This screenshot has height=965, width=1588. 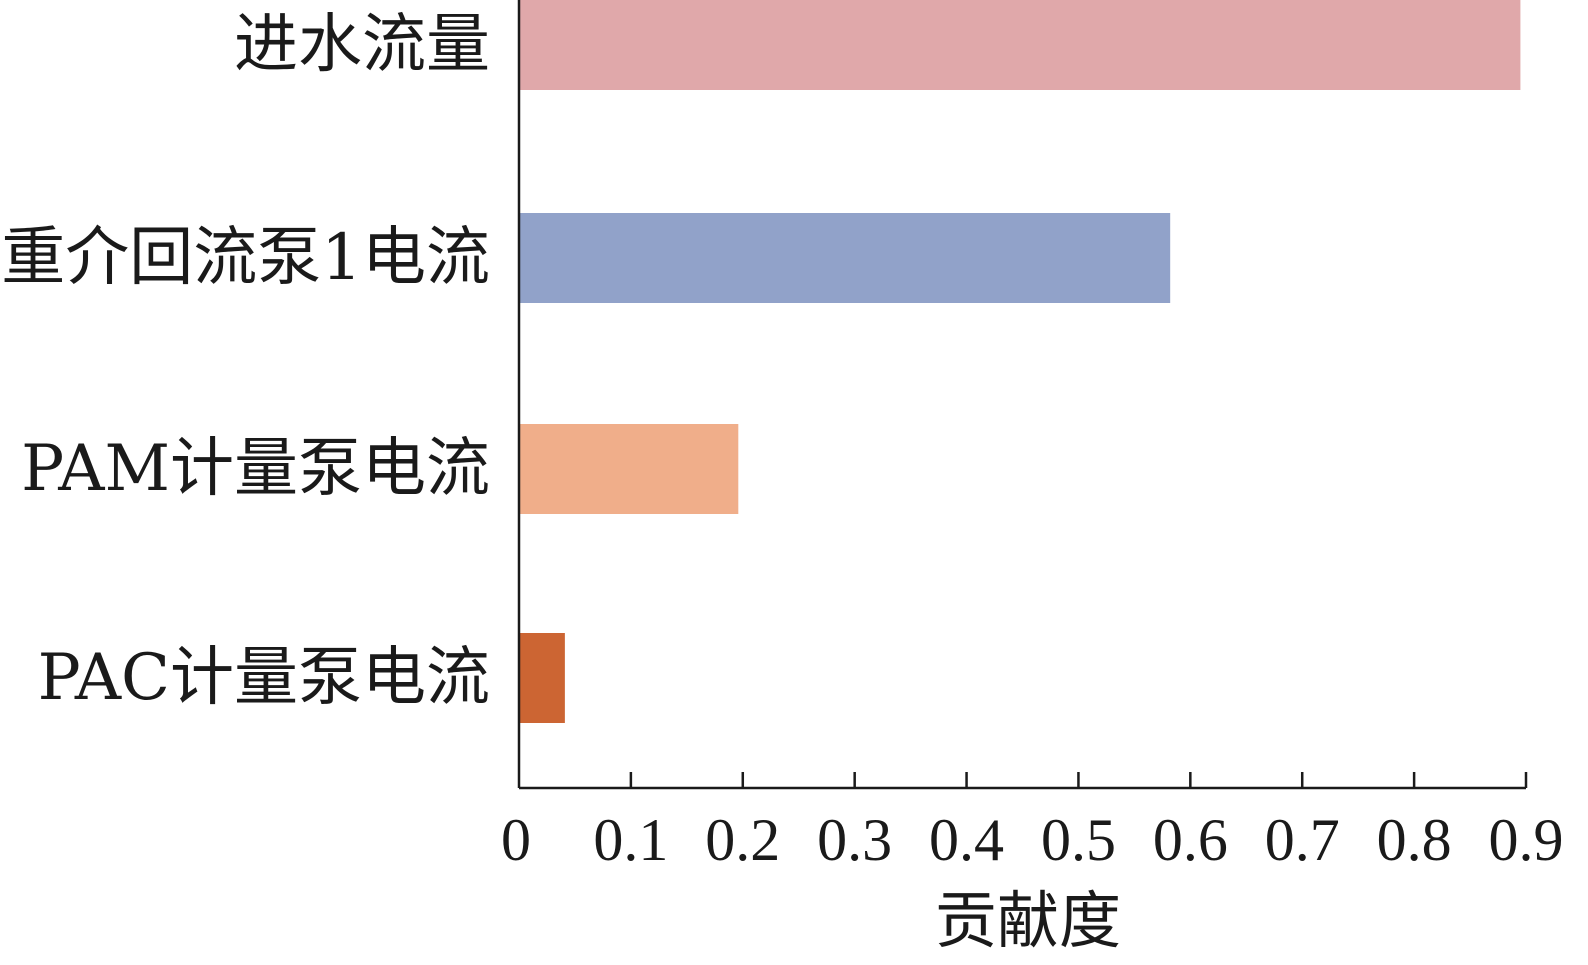 I want to click on x-tick-label-7: 0.7, so click(x=1302, y=840).